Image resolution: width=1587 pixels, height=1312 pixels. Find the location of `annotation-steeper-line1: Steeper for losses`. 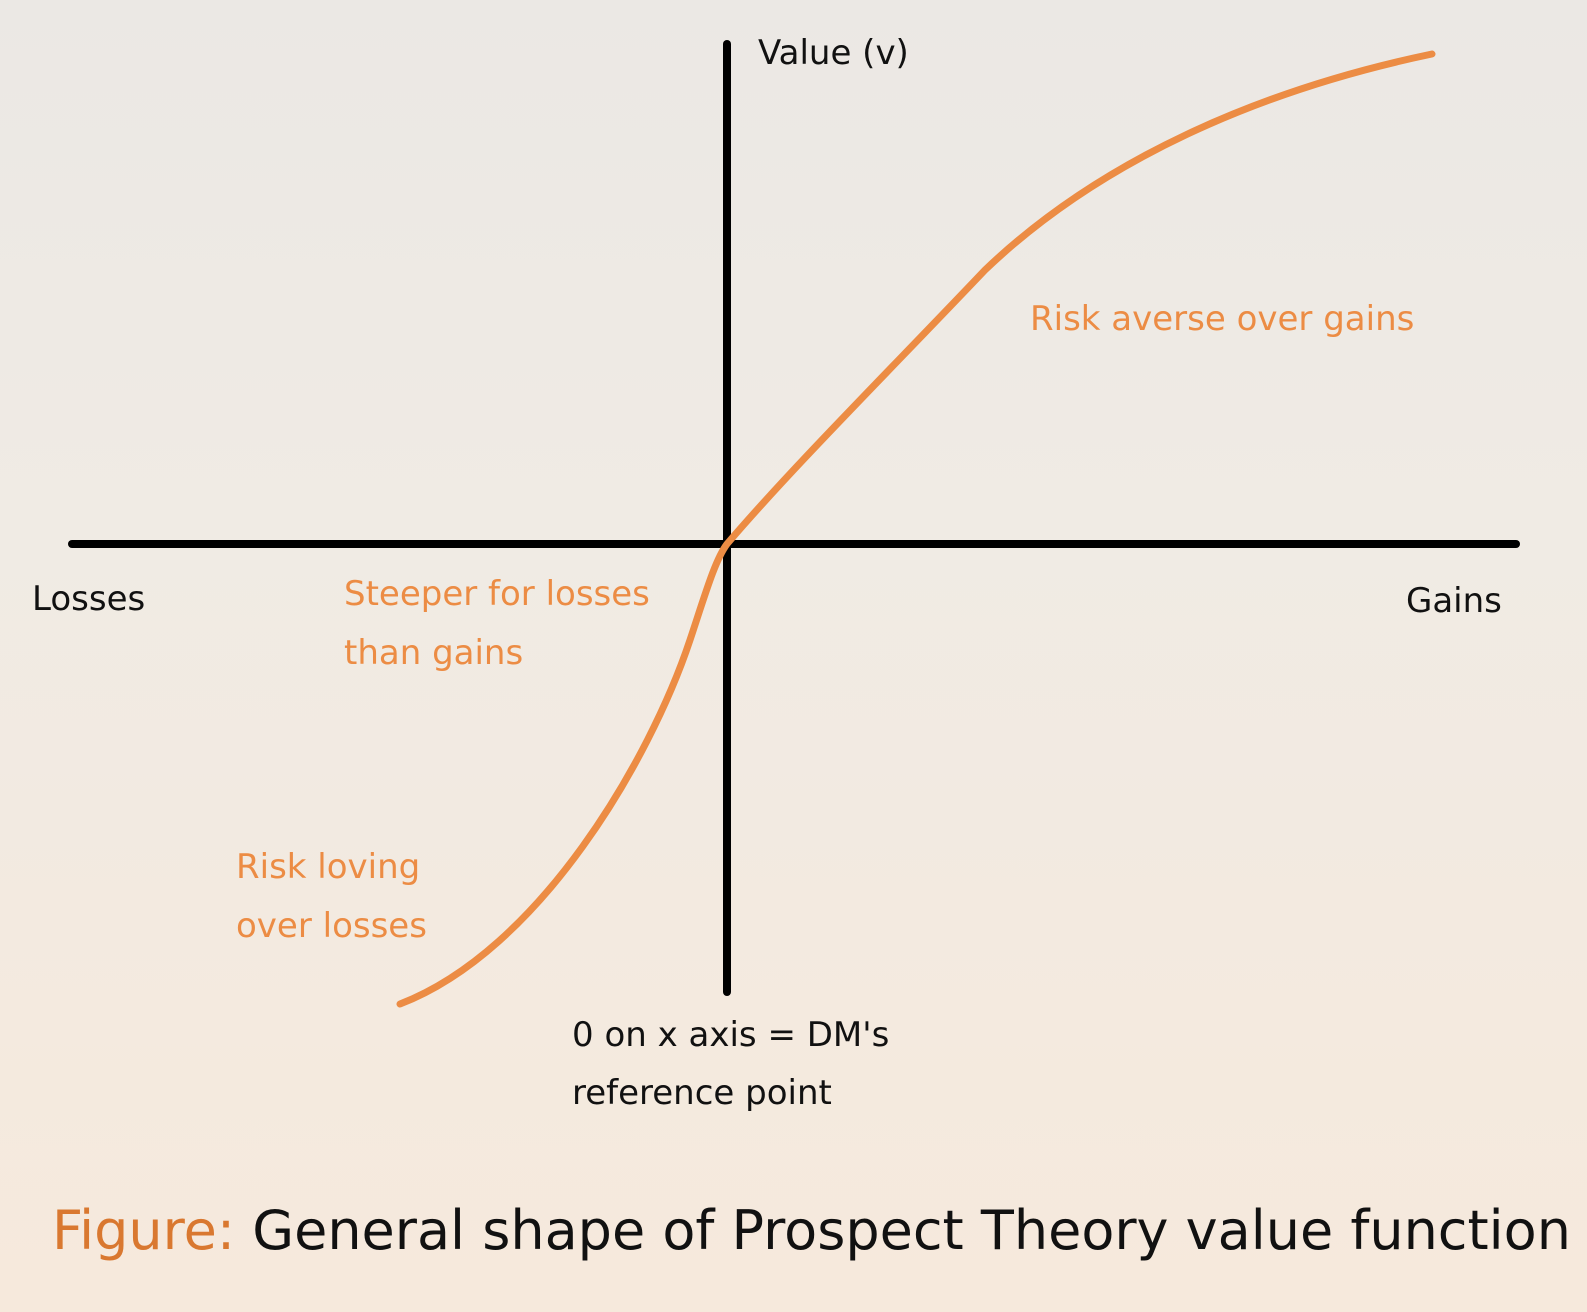

annotation-steeper-line1: Steeper for losses is located at coordinates (497, 594).